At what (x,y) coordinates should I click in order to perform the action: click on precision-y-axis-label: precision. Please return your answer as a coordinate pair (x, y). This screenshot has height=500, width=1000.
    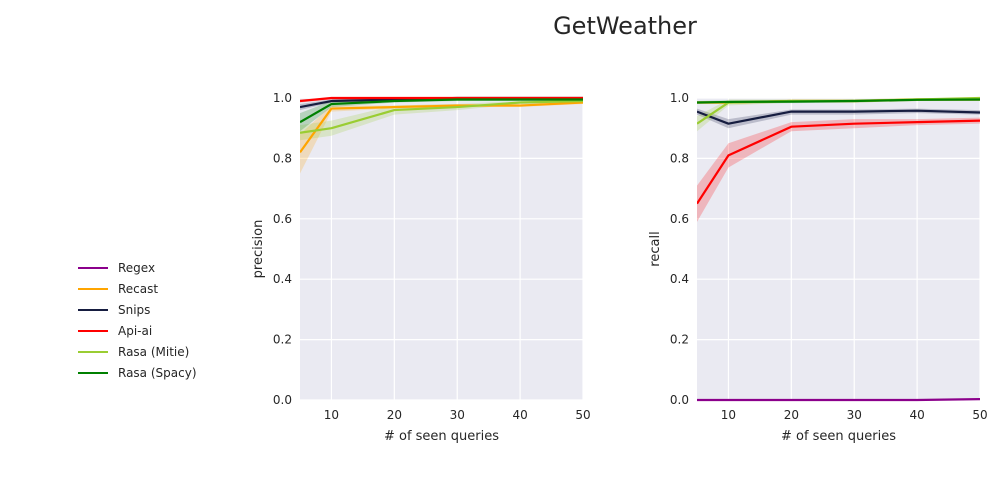
    Looking at the image, I should click on (258, 249).